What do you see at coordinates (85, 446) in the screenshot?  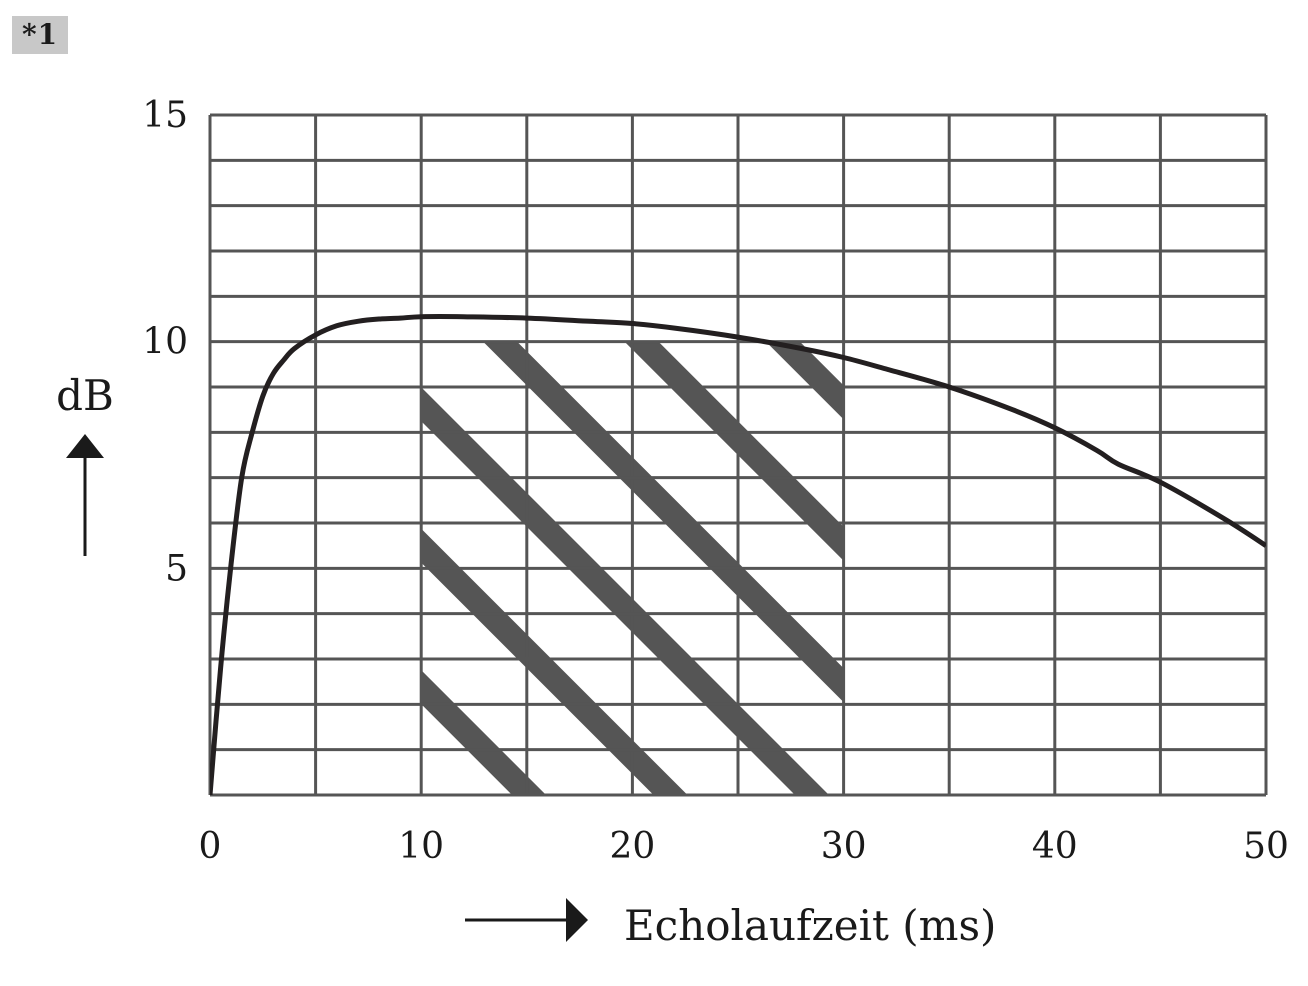 I see `y-axis-arrow-icon` at bounding box center [85, 446].